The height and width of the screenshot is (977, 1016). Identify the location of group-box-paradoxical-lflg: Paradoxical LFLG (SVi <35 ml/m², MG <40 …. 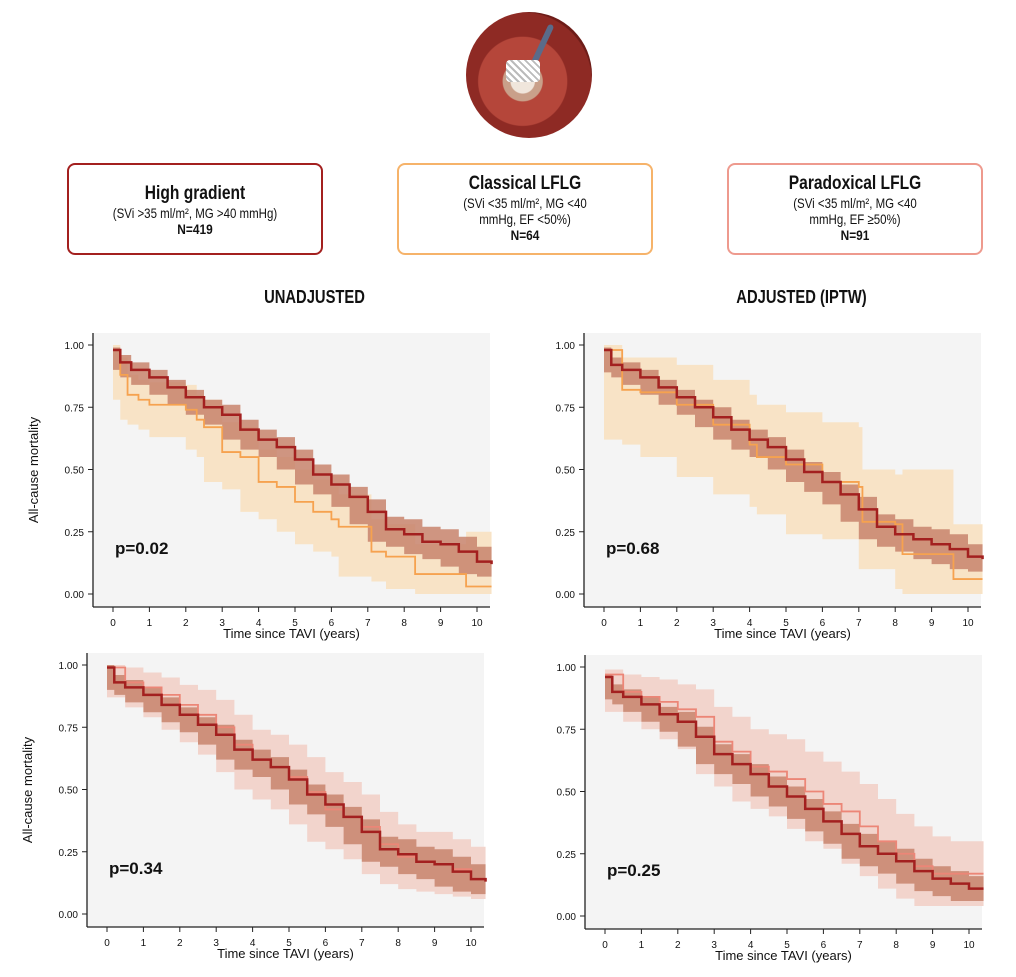
(855, 209).